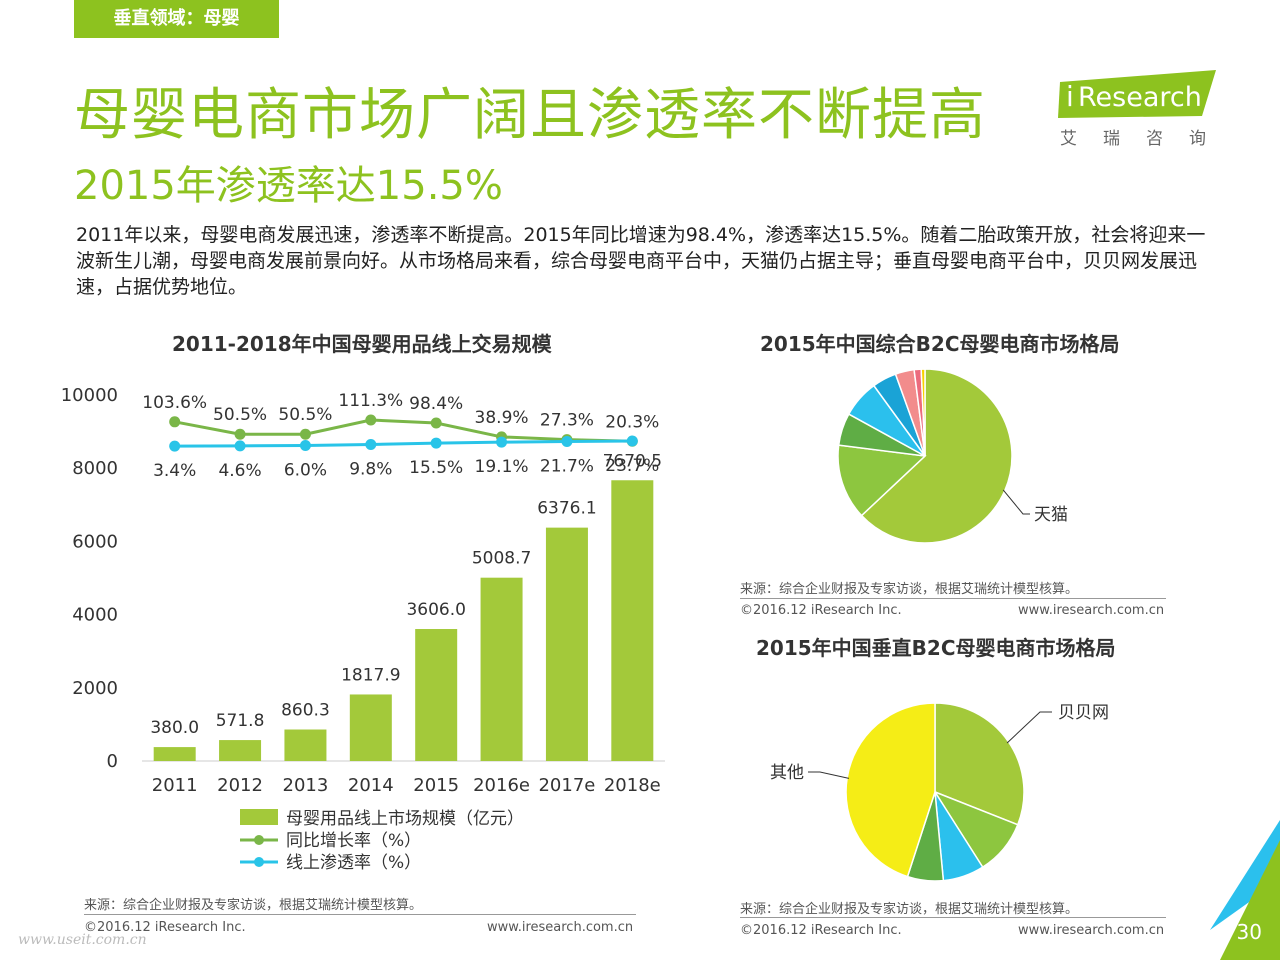 This screenshot has height=960, width=1280. What do you see at coordinates (566, 785) in the screenshot?
I see `x-tick-label: 2017e` at bounding box center [566, 785].